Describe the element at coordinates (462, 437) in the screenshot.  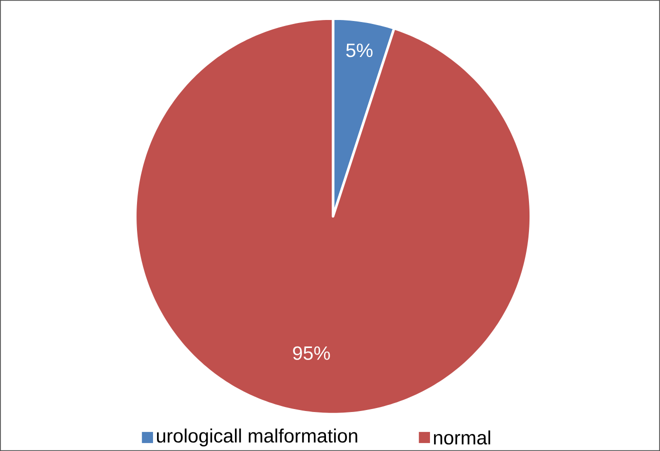
I see `legend-label: normal` at that location.